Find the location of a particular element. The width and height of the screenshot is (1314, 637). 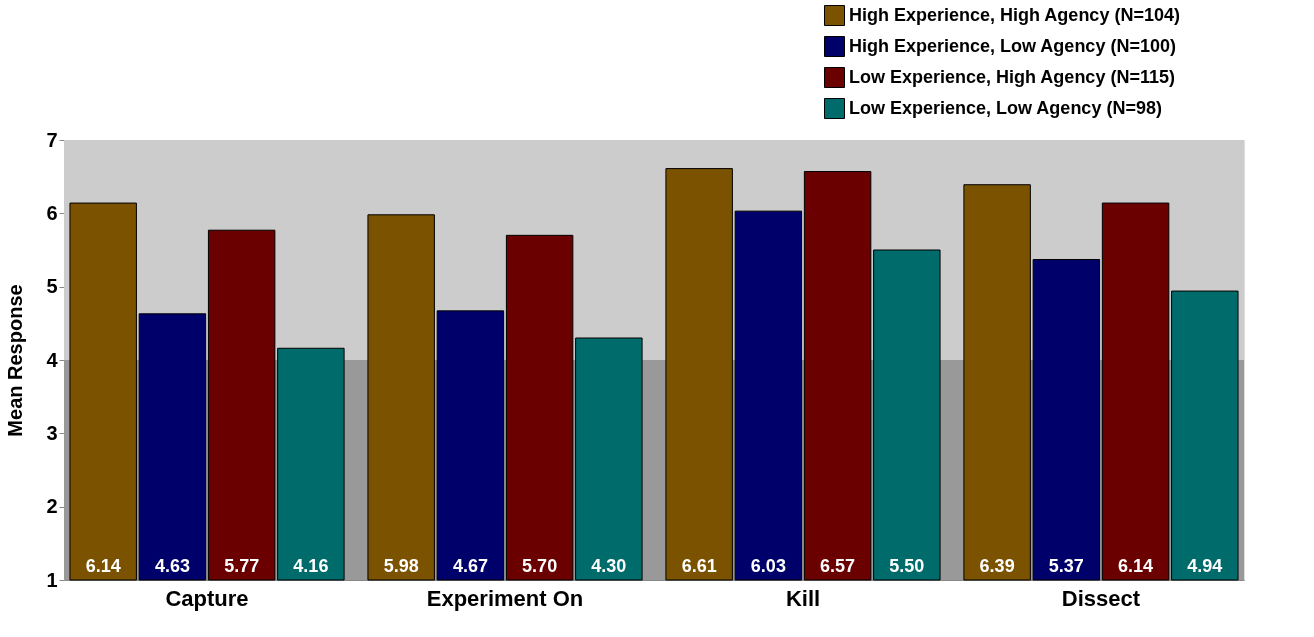

data-label: 5.70 is located at coordinates (540, 566).